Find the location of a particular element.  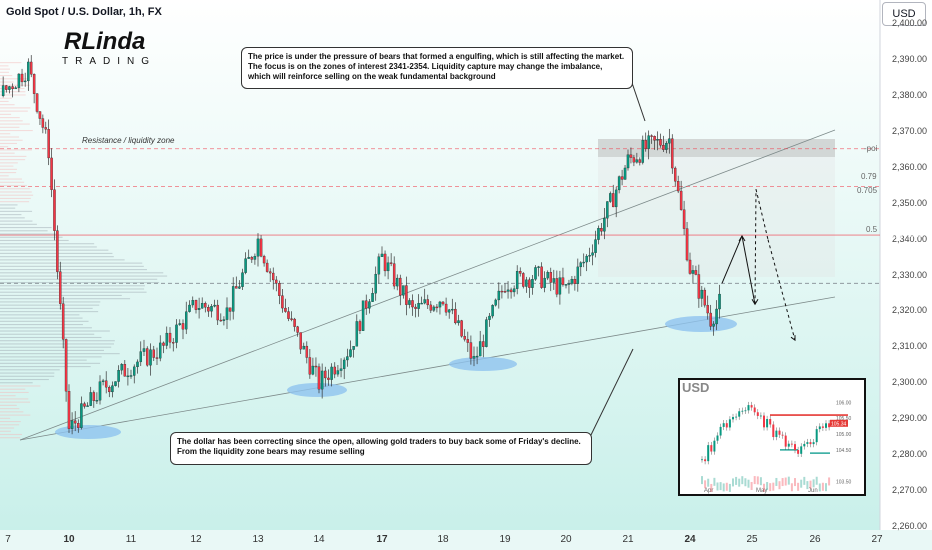

y-tick-label: 2,290.00 is located at coordinates (910, 418).